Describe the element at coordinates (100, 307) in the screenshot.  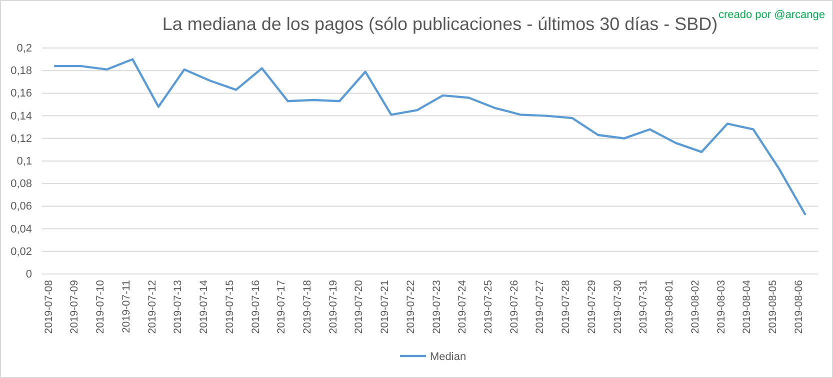
I see `x-tick-label: 2019-07-10` at that location.